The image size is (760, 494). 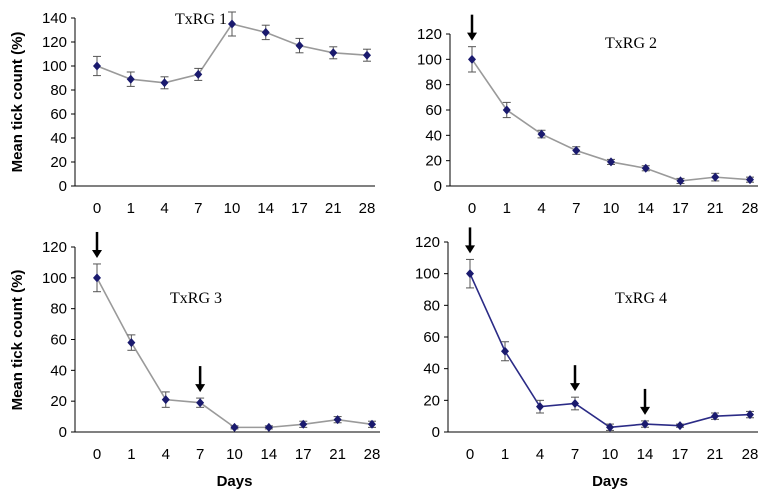 I want to click on panel-title: TxRG 4, so click(x=641, y=298).